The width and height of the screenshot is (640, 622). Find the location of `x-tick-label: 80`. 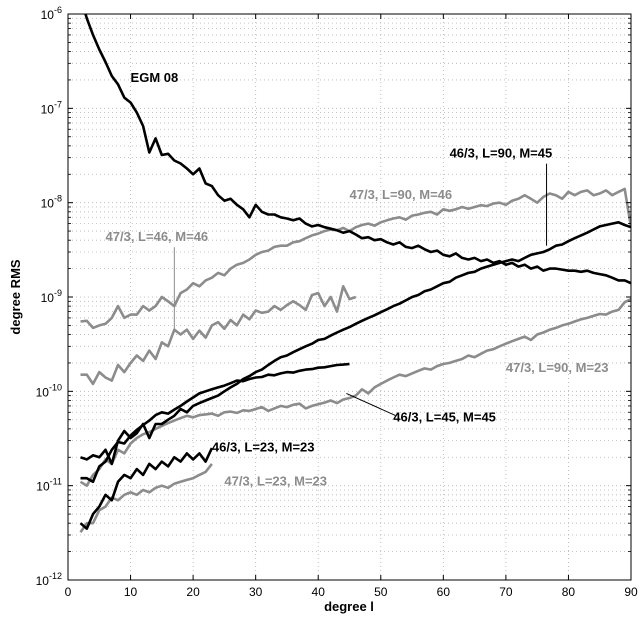

x-tick-label: 80 is located at coordinates (569, 592).